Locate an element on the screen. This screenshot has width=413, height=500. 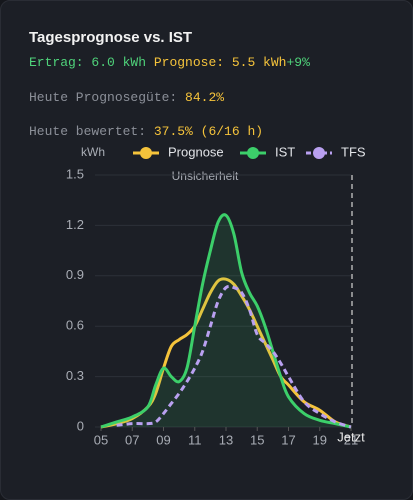
x-tick-label: 07 is located at coordinates (132, 439).